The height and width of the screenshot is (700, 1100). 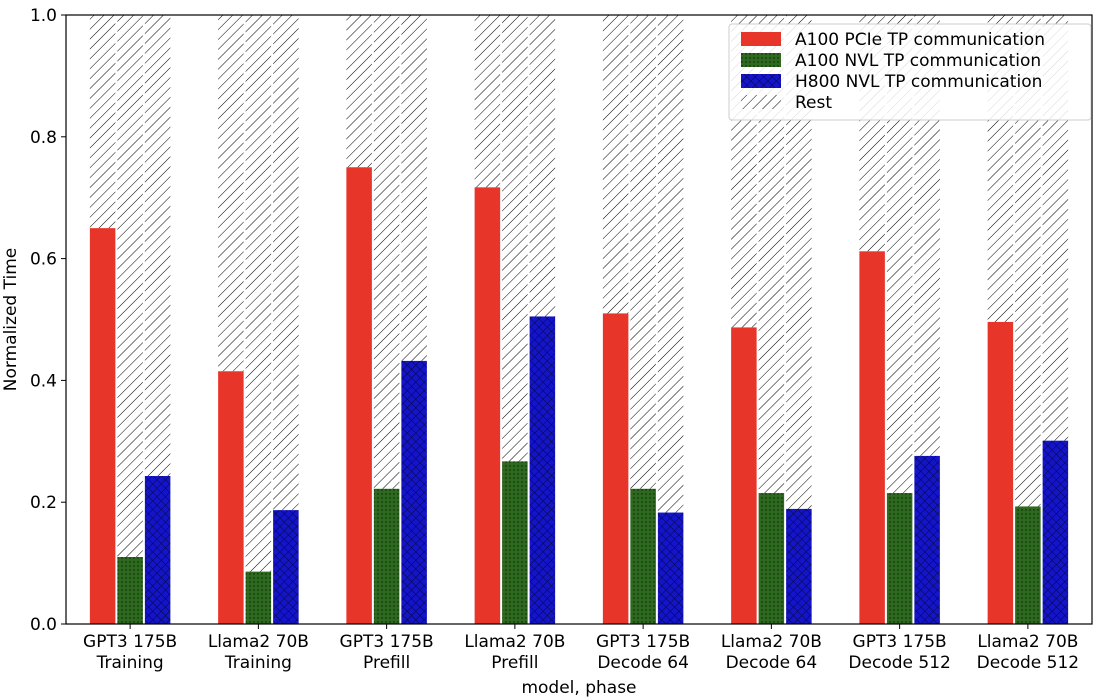 What do you see at coordinates (813, 103) in the screenshot?
I see `legend-label: Rest` at bounding box center [813, 103].